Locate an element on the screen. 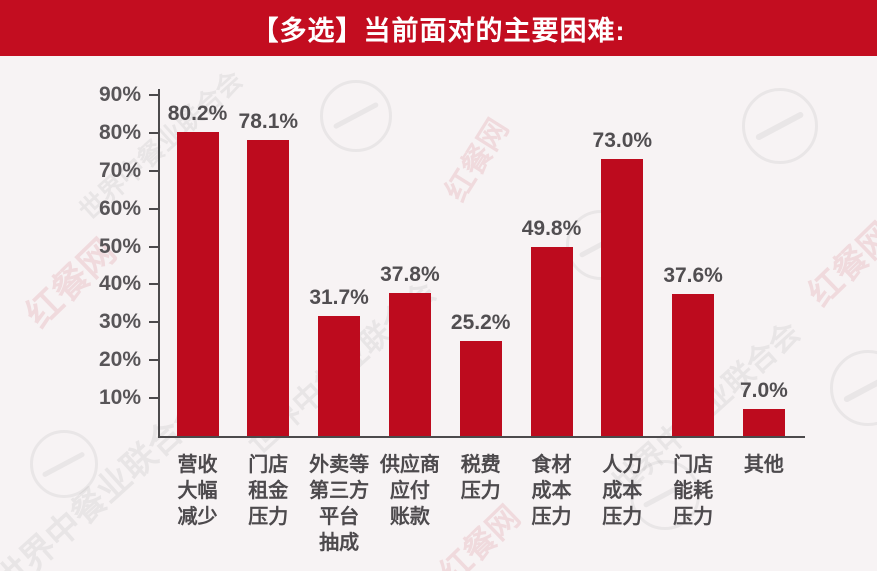 This screenshot has height=571, width=877. y-tick-label: 40% is located at coordinates (119, 284).